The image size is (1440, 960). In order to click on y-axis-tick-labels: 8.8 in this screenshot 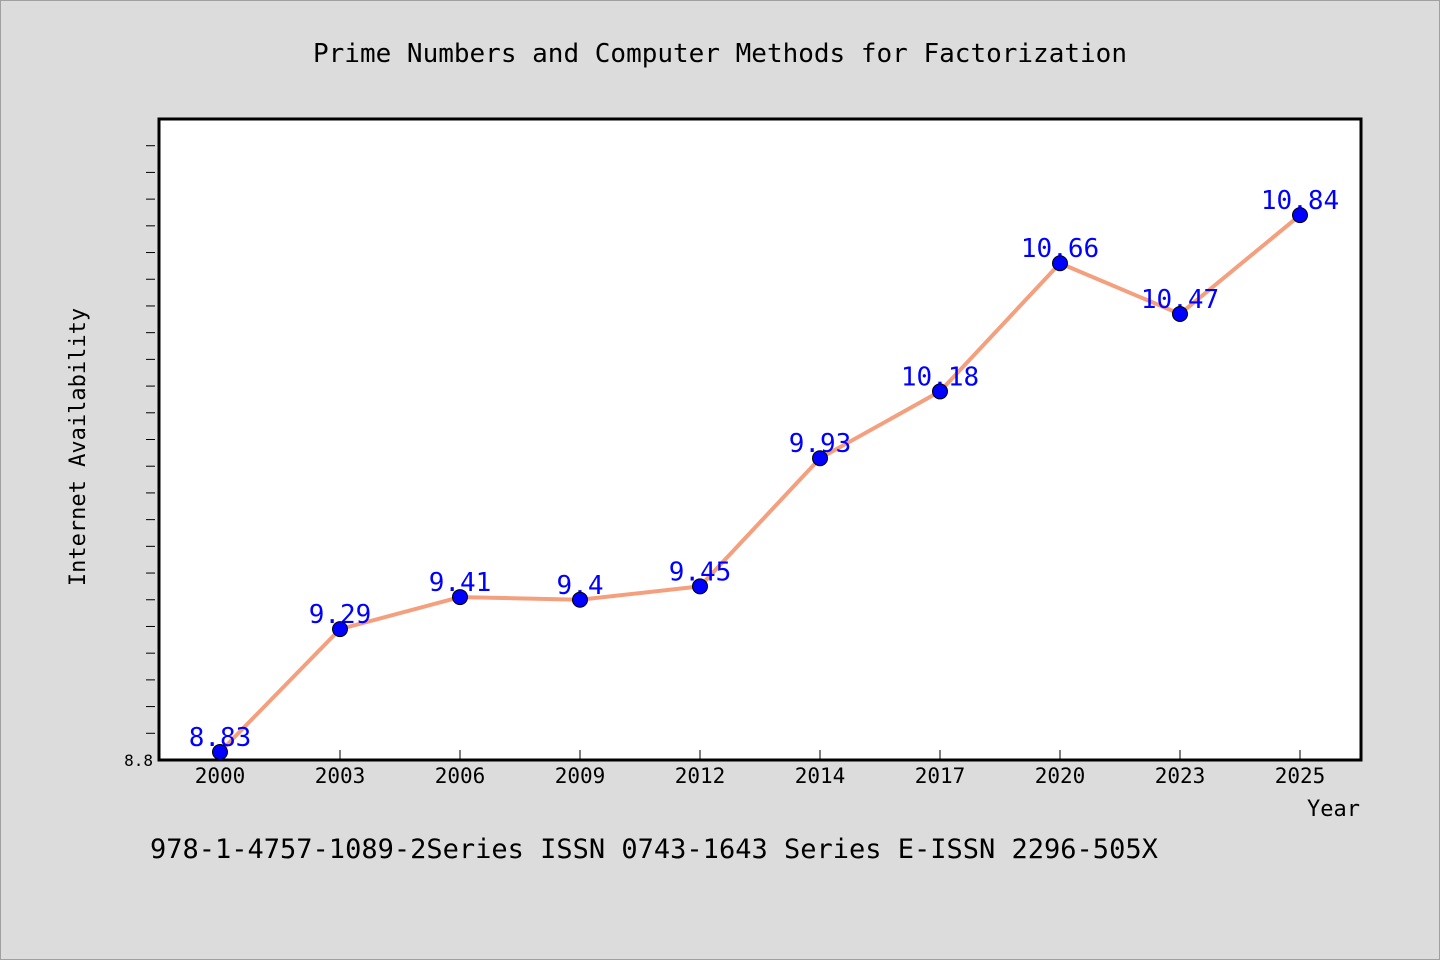, I will do `click(138, 760)`.